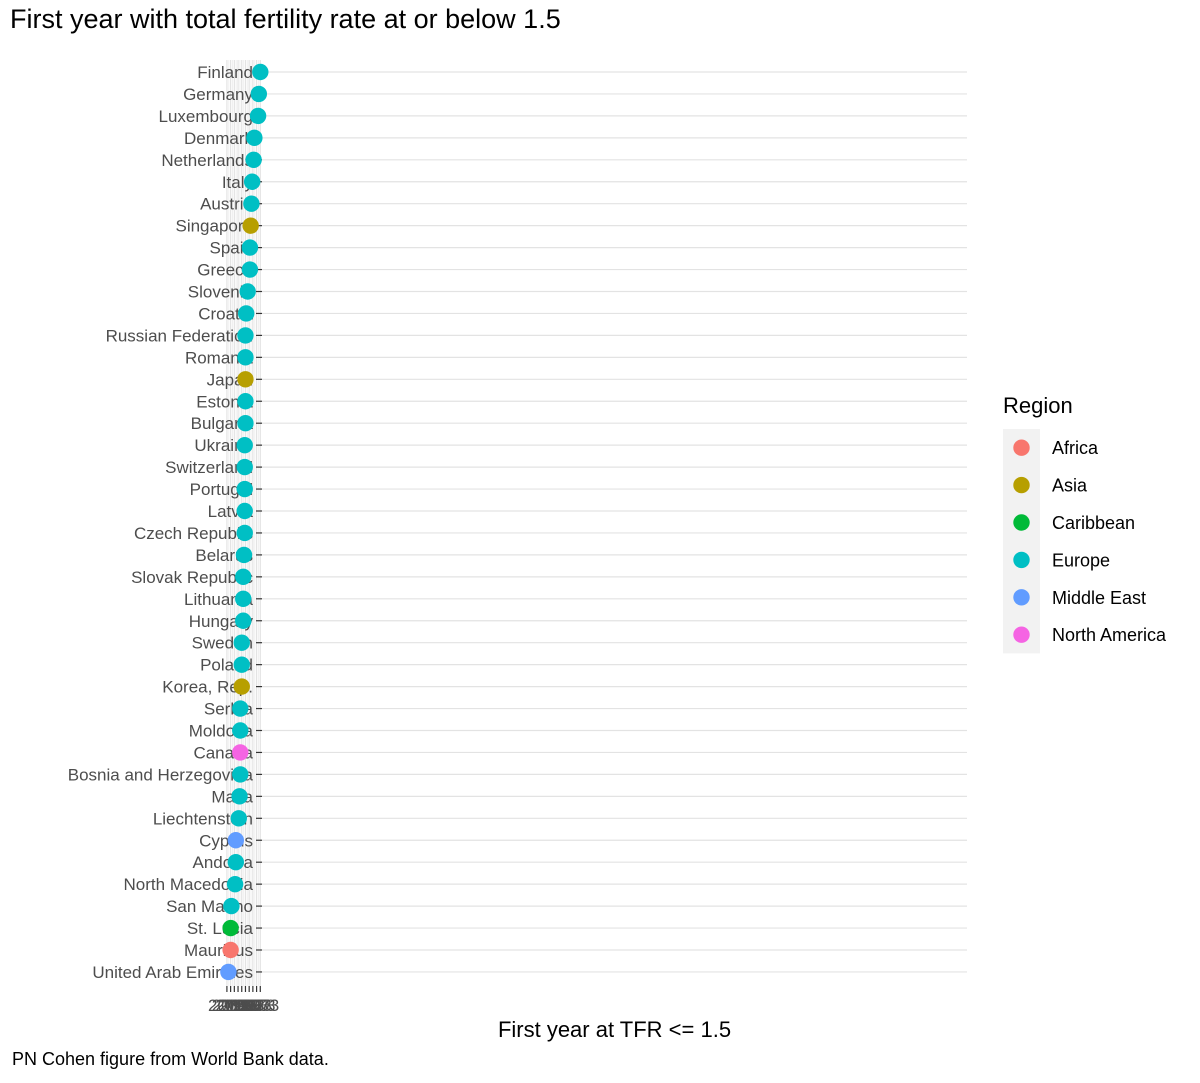  Describe the element at coordinates (192, 577) in the screenshot. I see `y-tick-label: Slovak Republic` at that location.